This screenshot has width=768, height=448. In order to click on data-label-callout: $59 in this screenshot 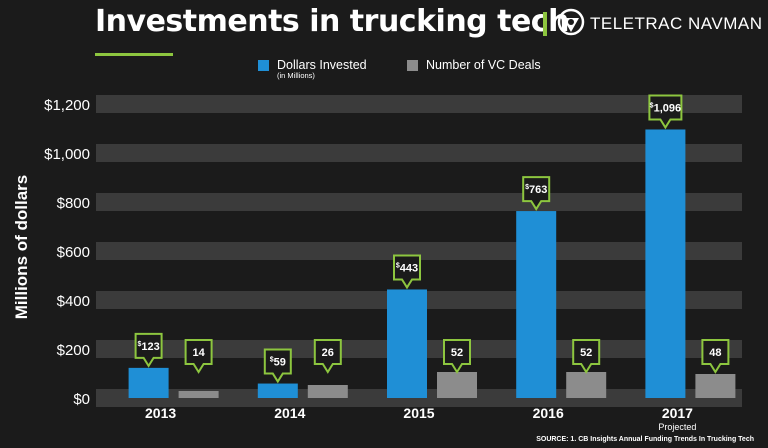, I will do `click(277, 366)`.